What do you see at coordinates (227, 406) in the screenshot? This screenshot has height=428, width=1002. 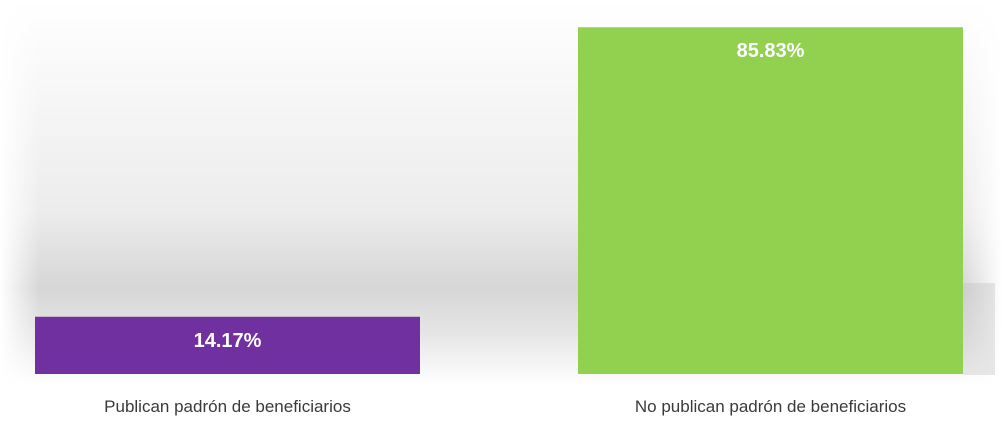 I see `category-label-1: Publican padrón de beneficiarios` at bounding box center [227, 406].